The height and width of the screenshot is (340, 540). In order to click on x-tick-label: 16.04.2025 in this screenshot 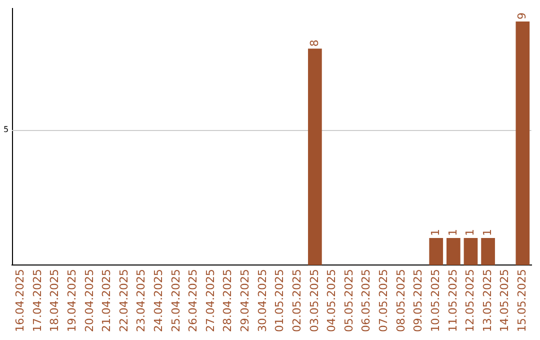, I will do `click(20, 300)`.